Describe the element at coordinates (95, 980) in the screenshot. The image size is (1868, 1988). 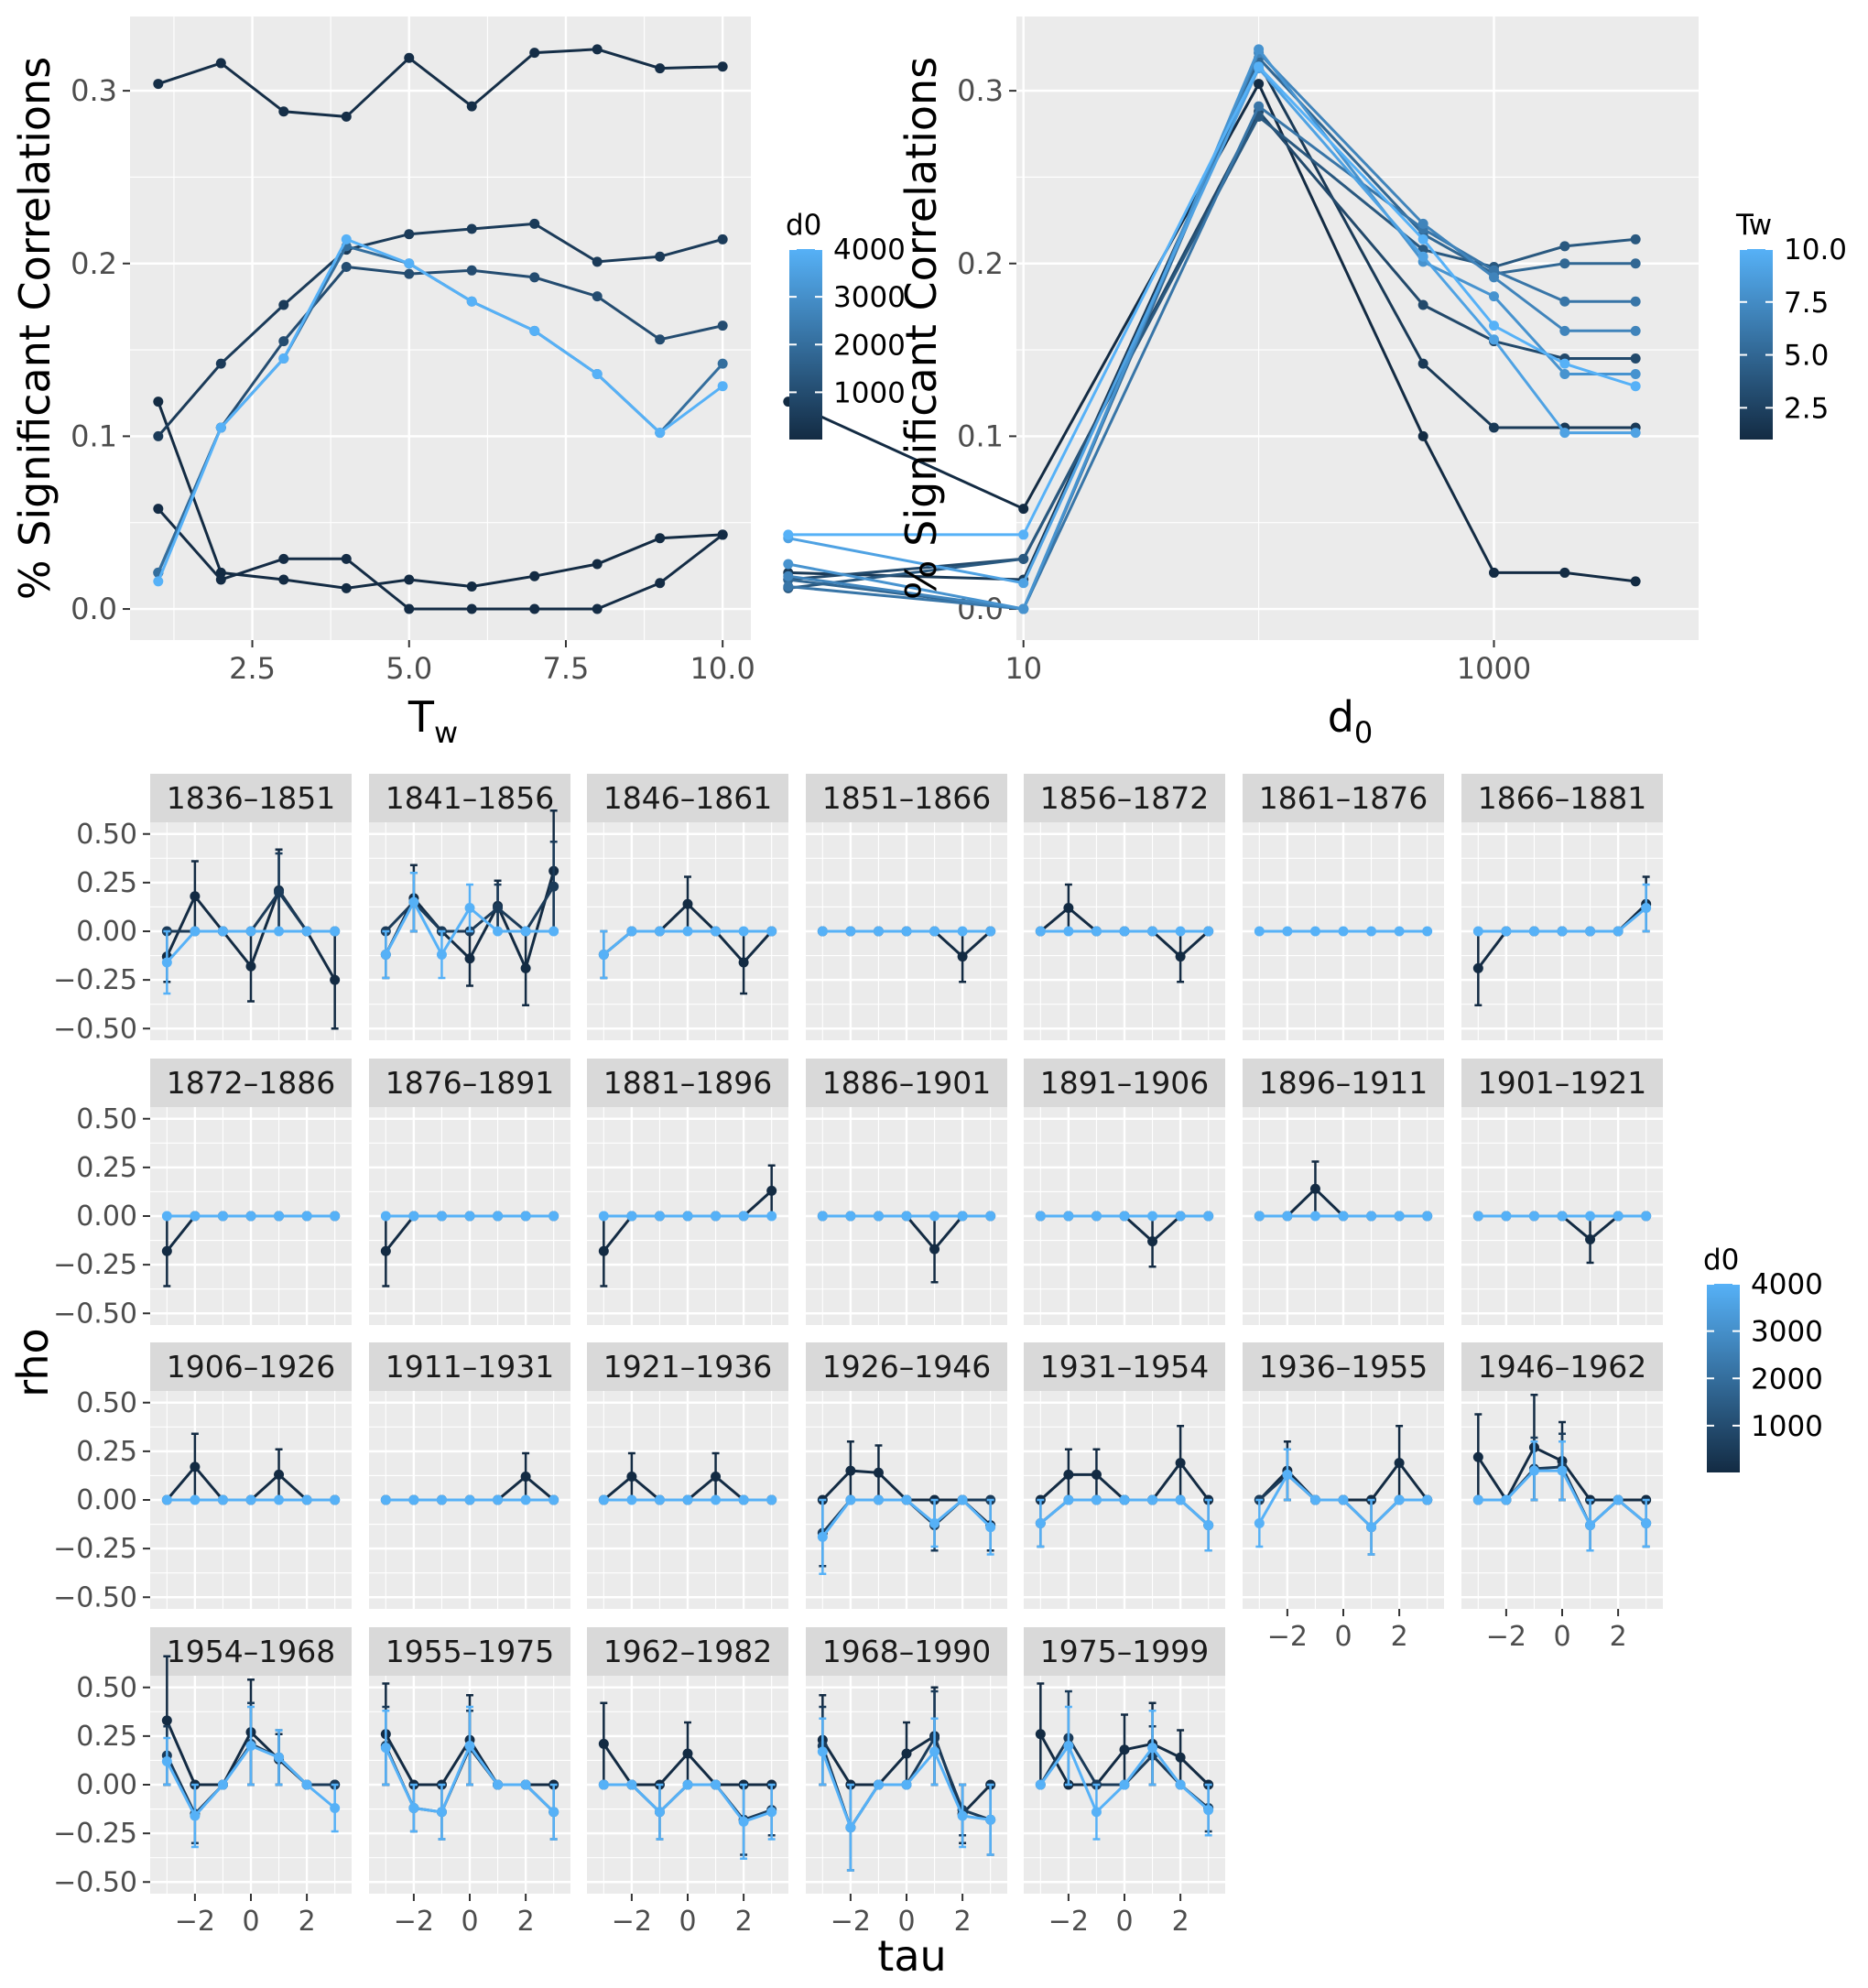
I see `y-tick-label: −0.25` at that location.